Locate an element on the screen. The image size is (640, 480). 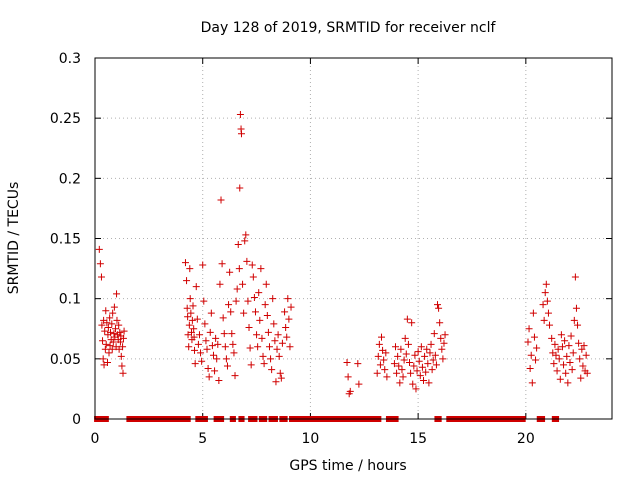
y-tick-label: 0.1 is located at coordinates (70, 300).